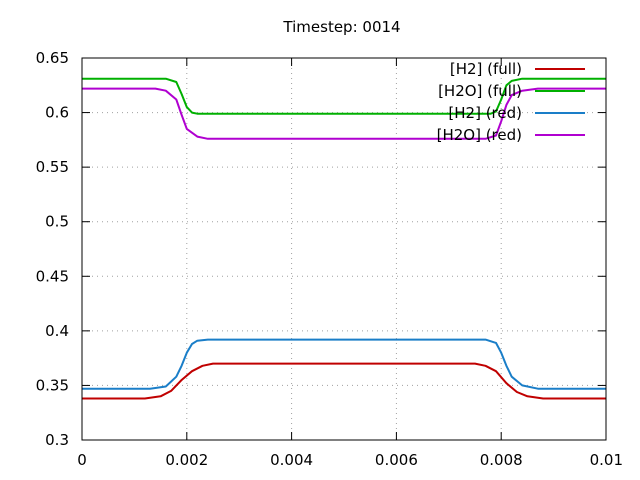 The width and height of the screenshot is (640, 480). Describe the element at coordinates (486, 69) in the screenshot. I see `legend-label-0: [H2] (full)` at that location.